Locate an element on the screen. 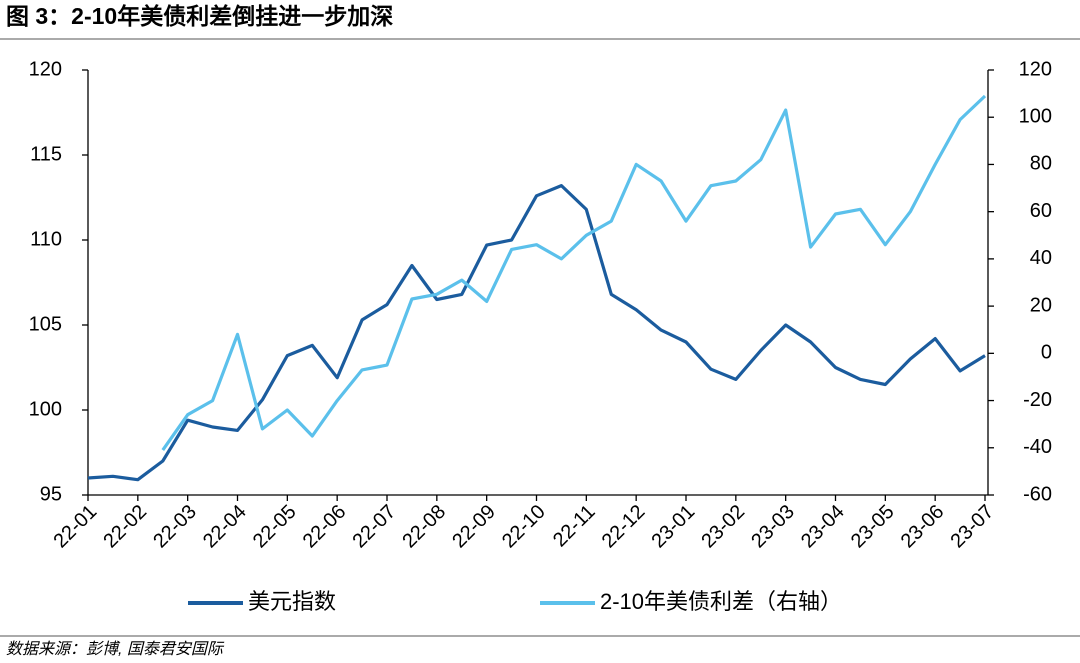 This screenshot has height=663, width=1080. y2-tick-label: 120 is located at coordinates (1035, 69).